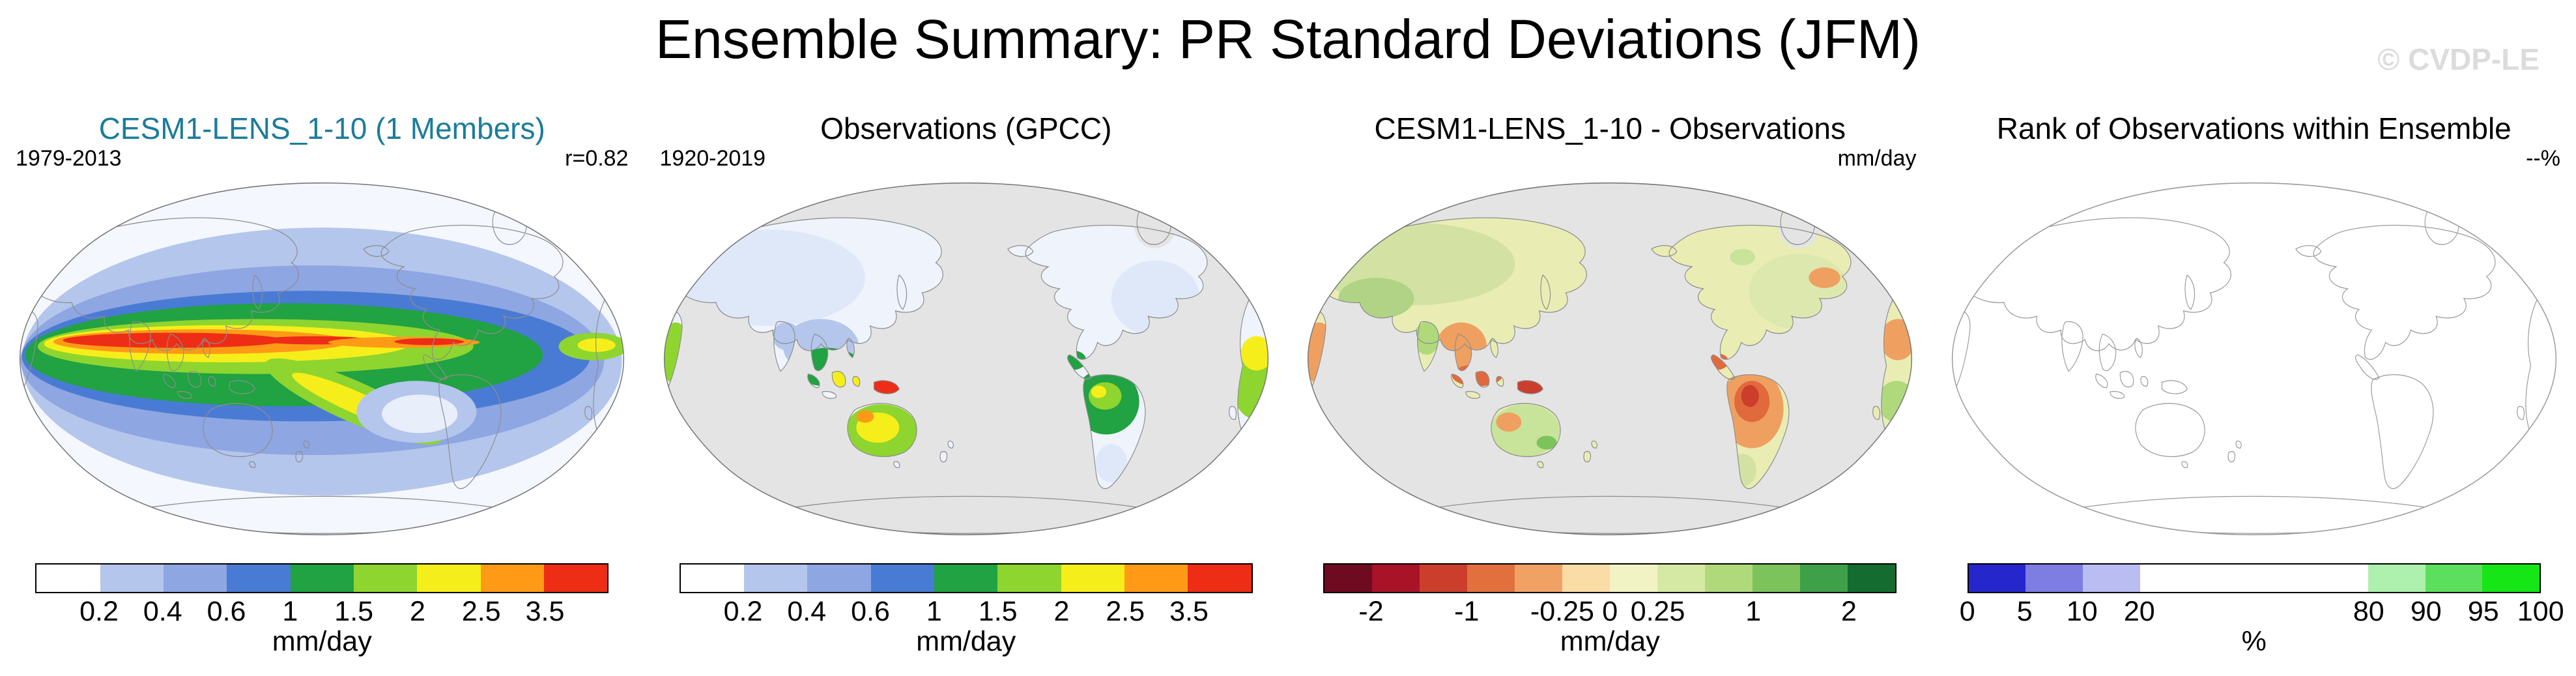 The height and width of the screenshot is (676, 2576). What do you see at coordinates (2254, 641) in the screenshot?
I see `colorbar-unit-label: %` at bounding box center [2254, 641].